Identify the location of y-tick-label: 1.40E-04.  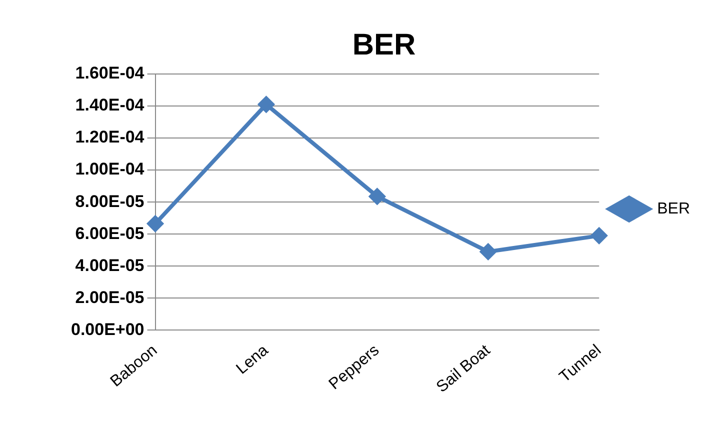
(110, 105).